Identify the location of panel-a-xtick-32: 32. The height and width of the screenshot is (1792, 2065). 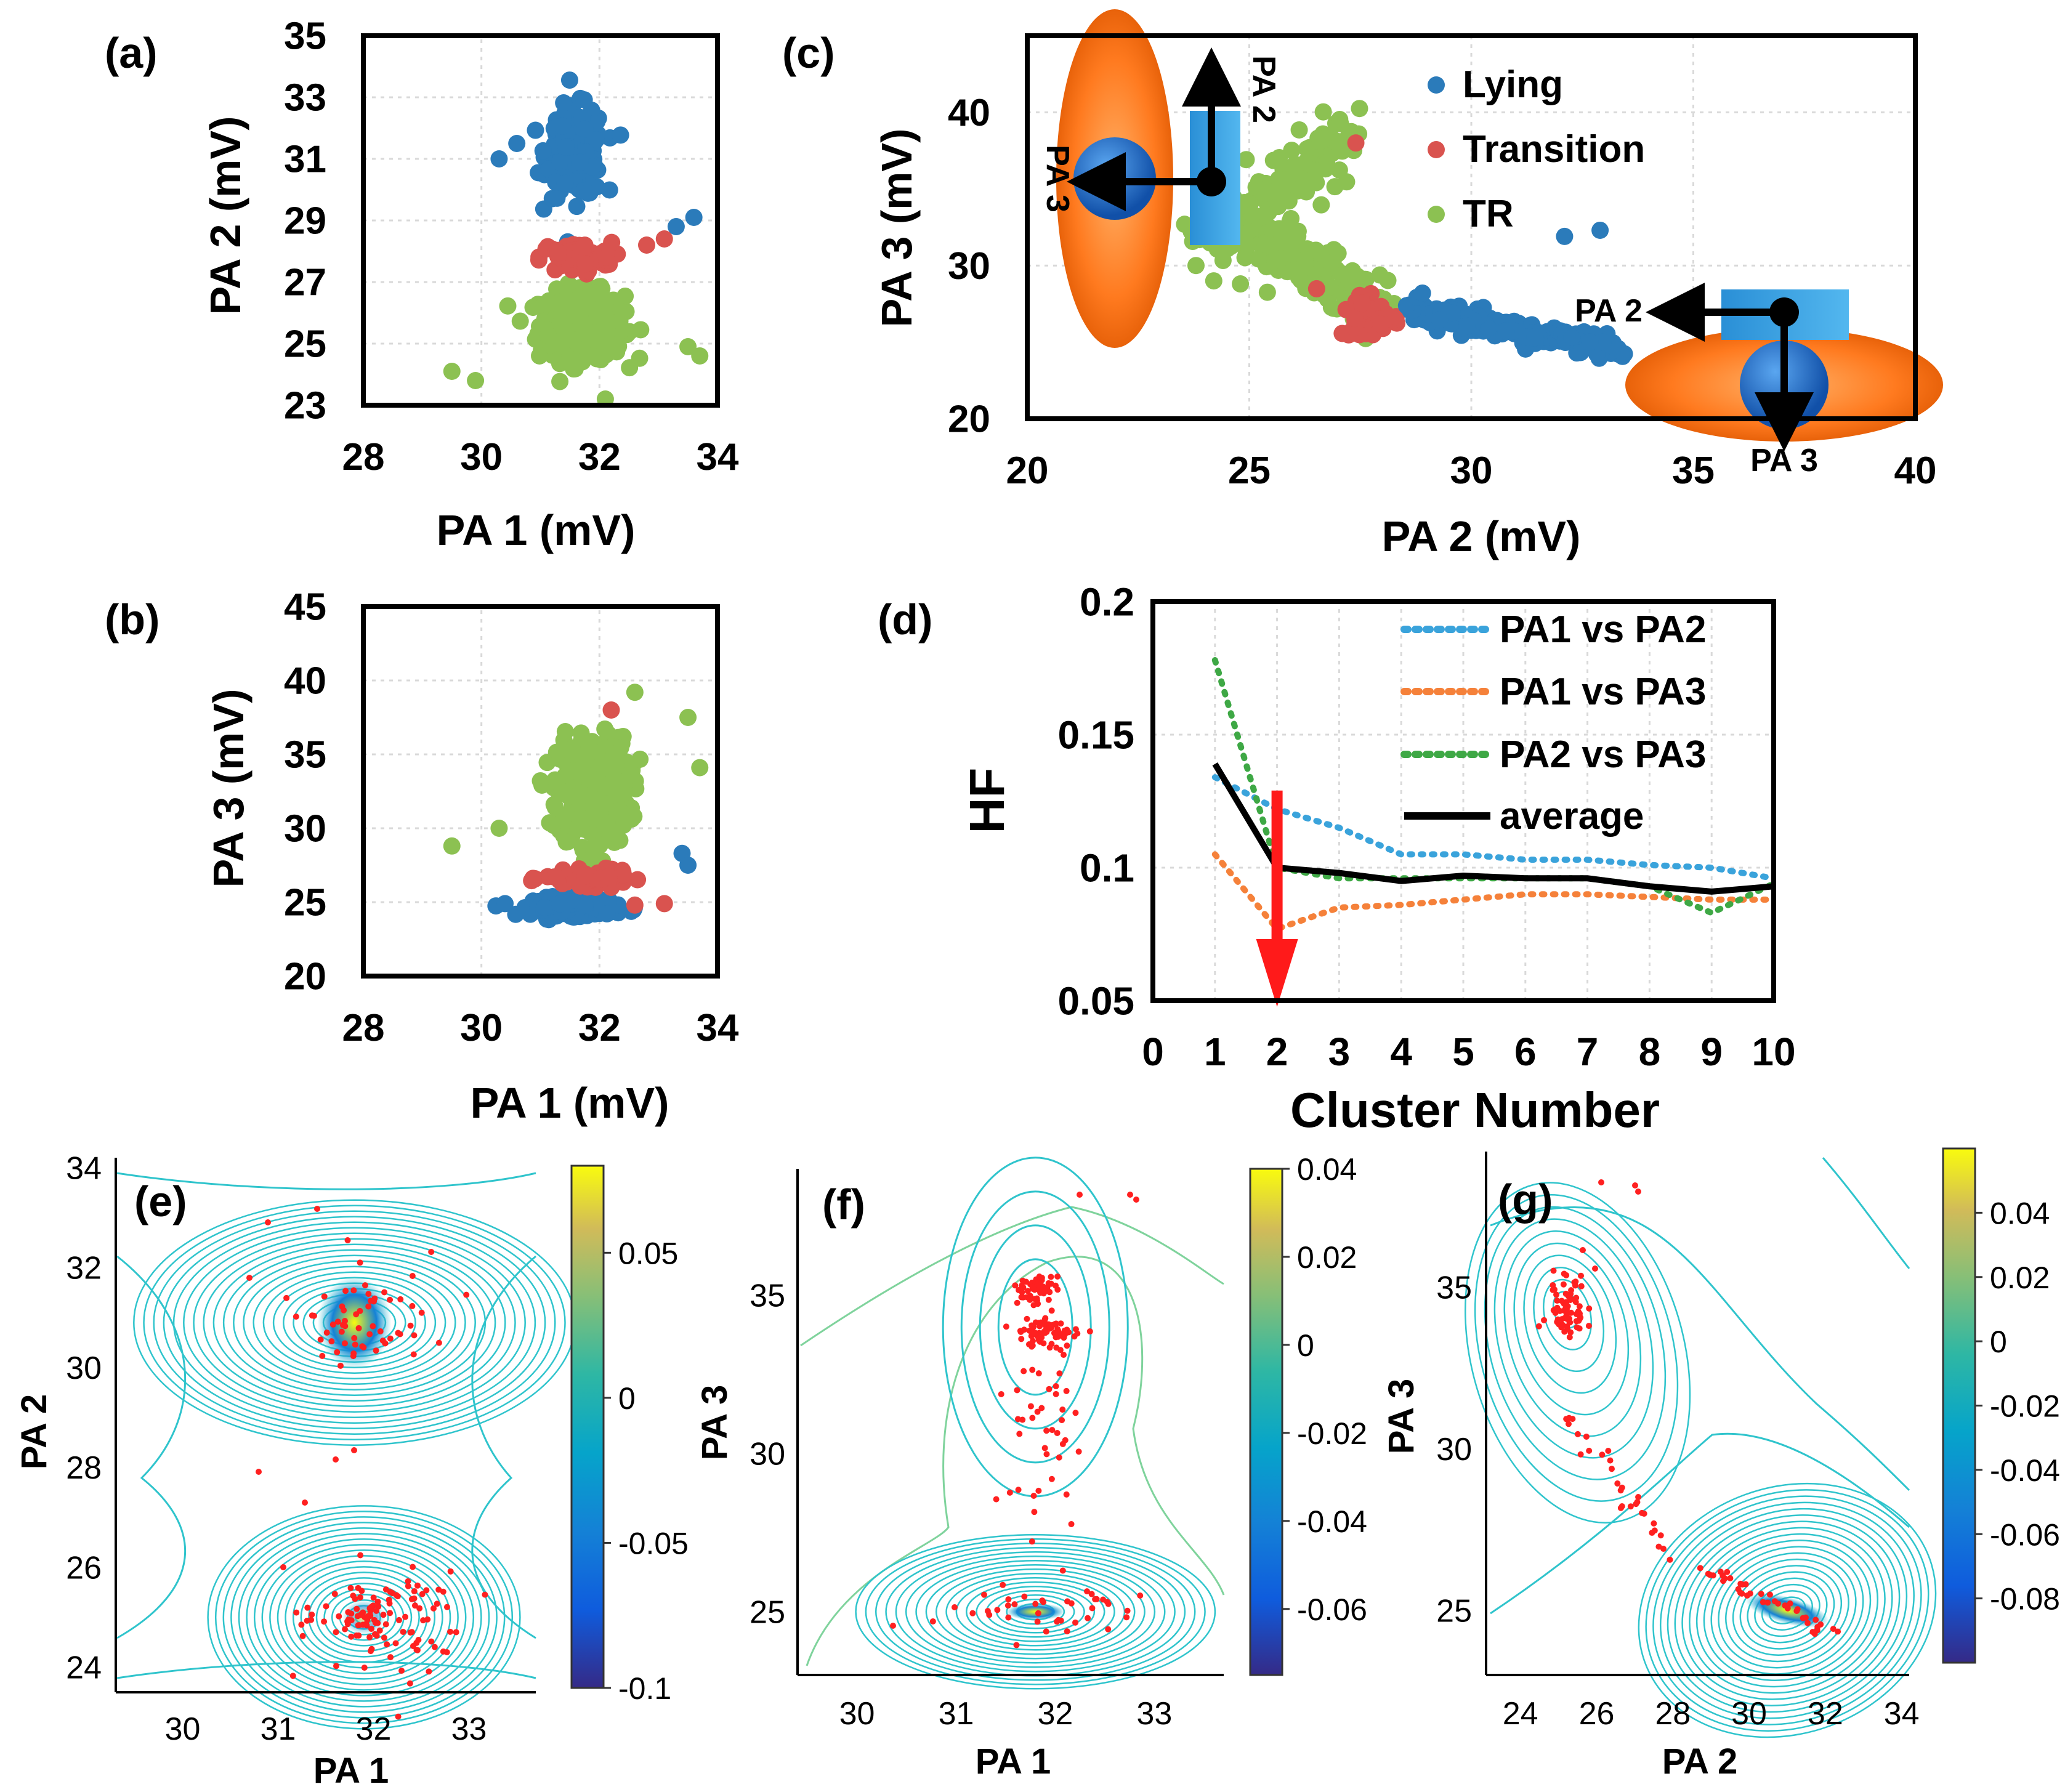
(599, 457).